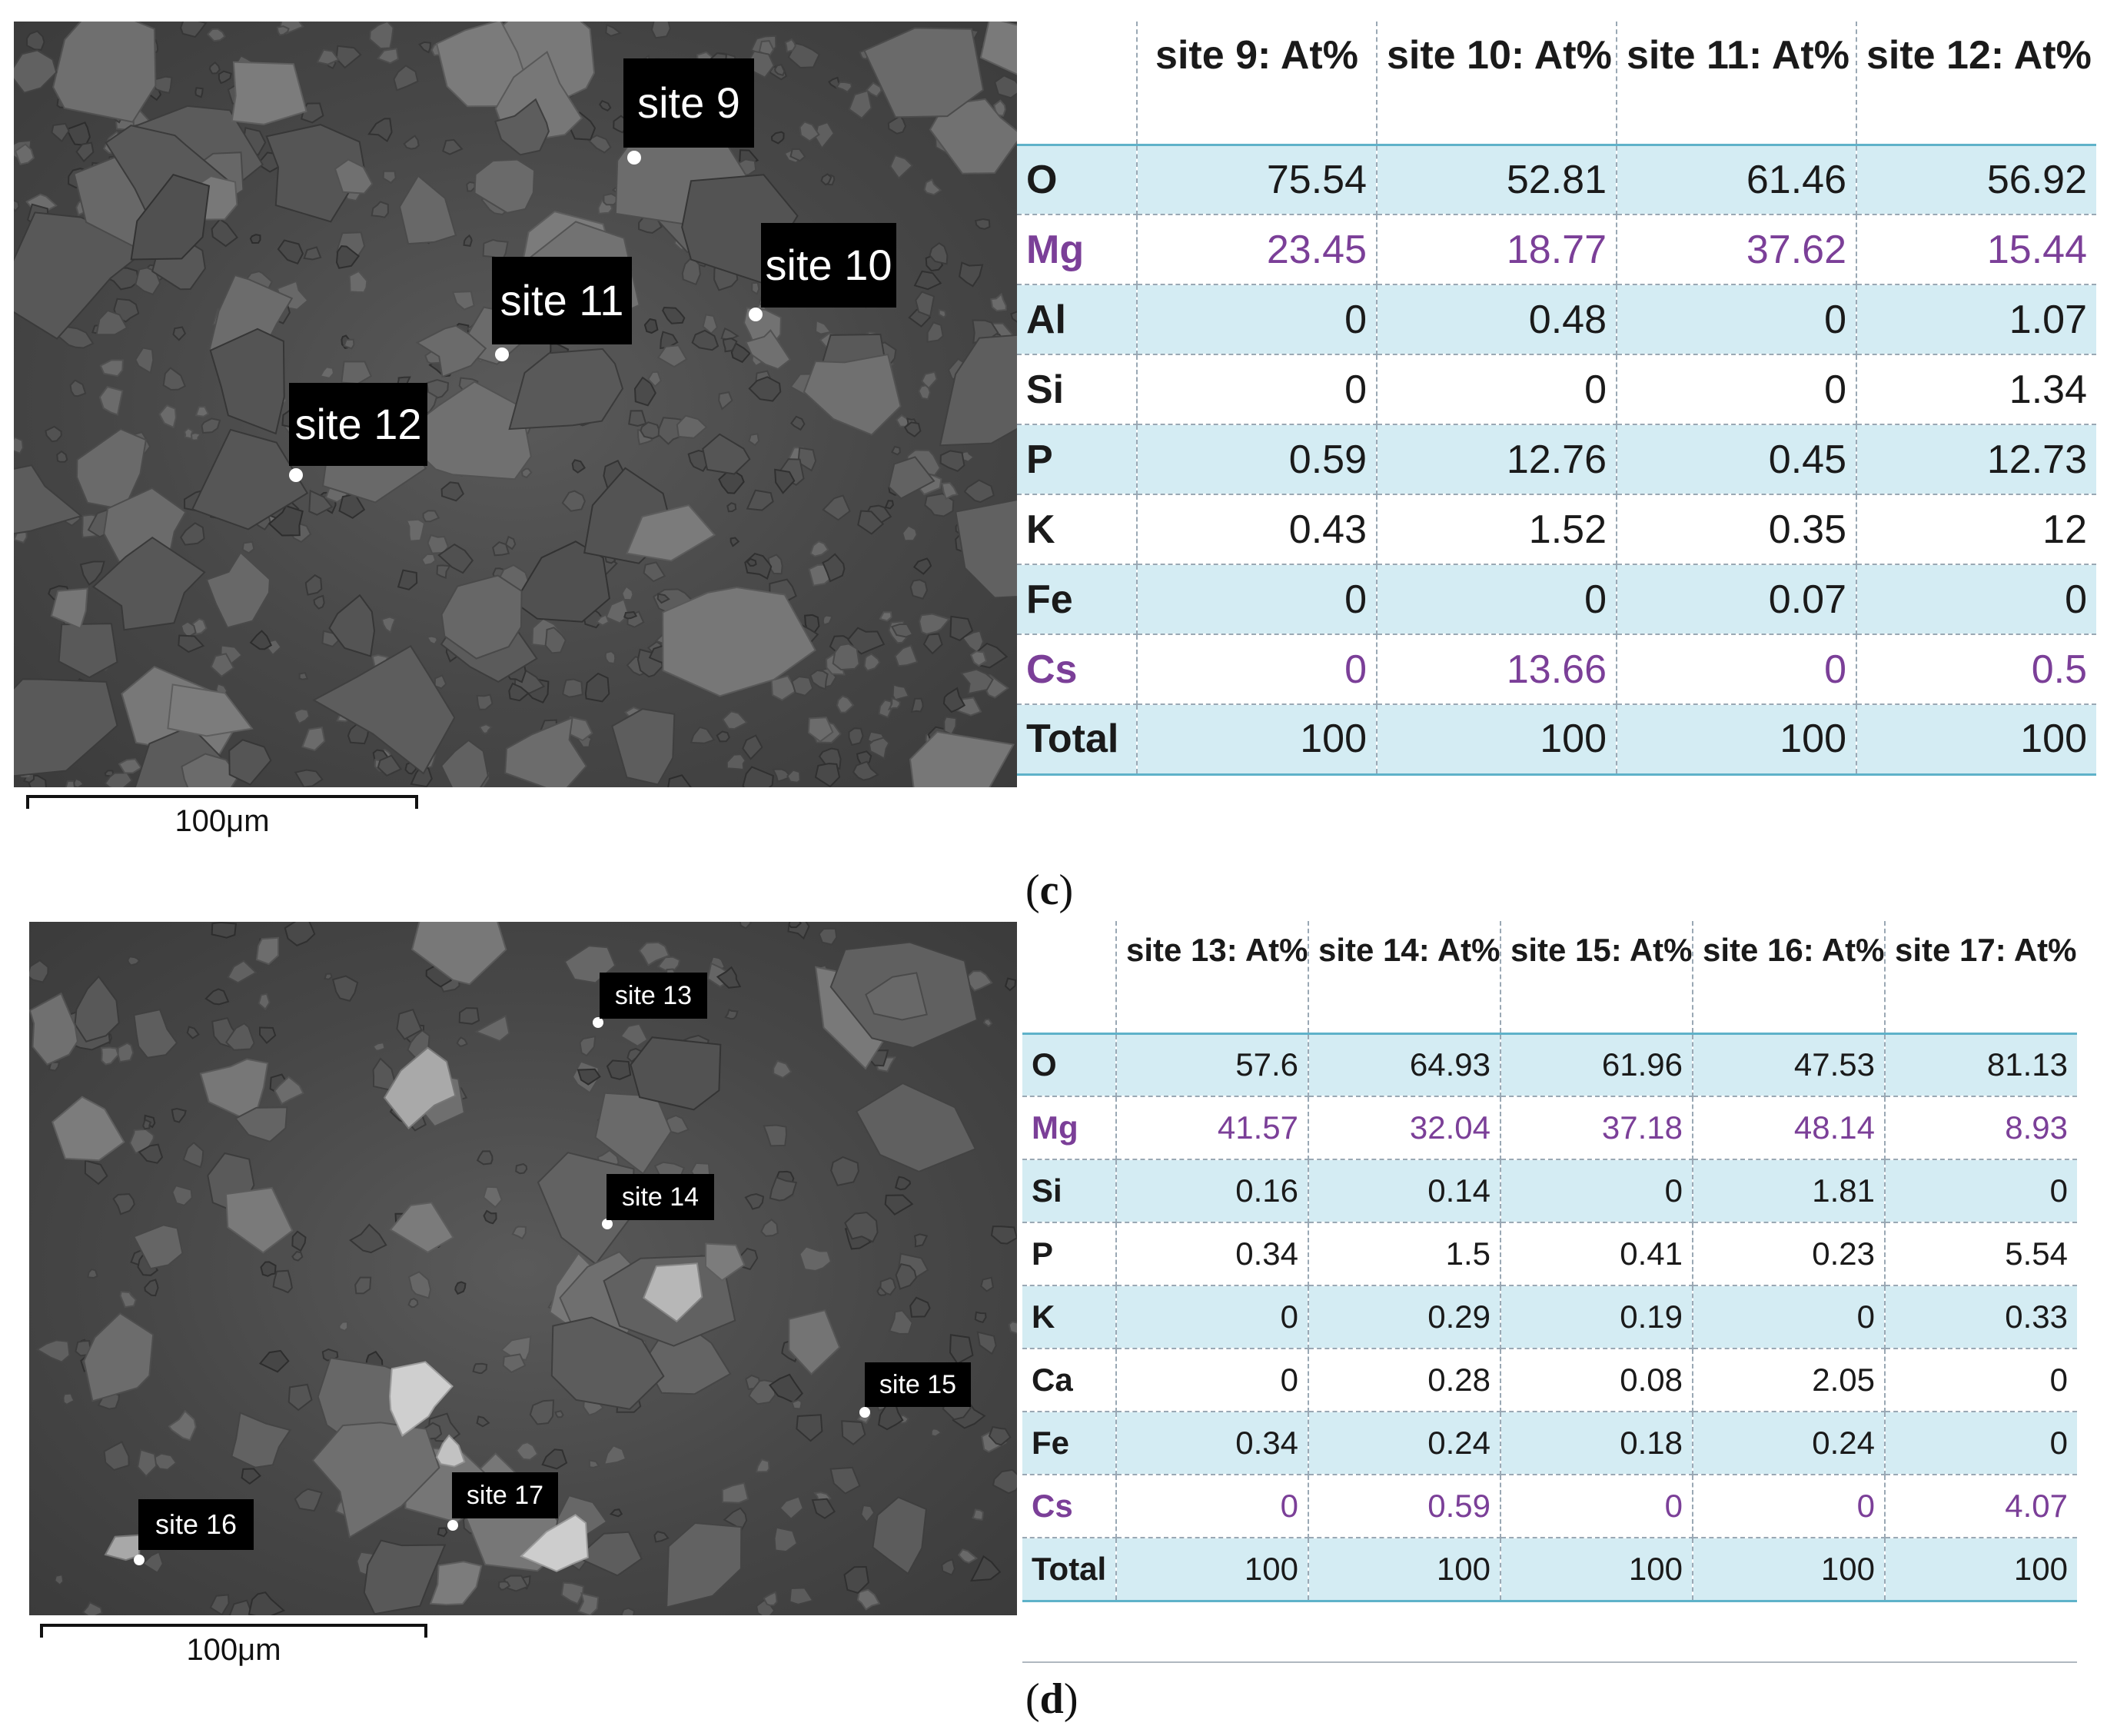  I want to click on value-cell: 1.34, so click(1976, 389).